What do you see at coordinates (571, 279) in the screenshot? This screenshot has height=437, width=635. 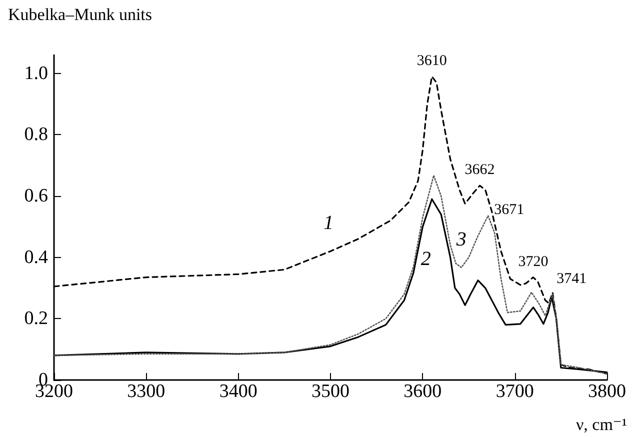 I see `annotation: 3741` at bounding box center [571, 279].